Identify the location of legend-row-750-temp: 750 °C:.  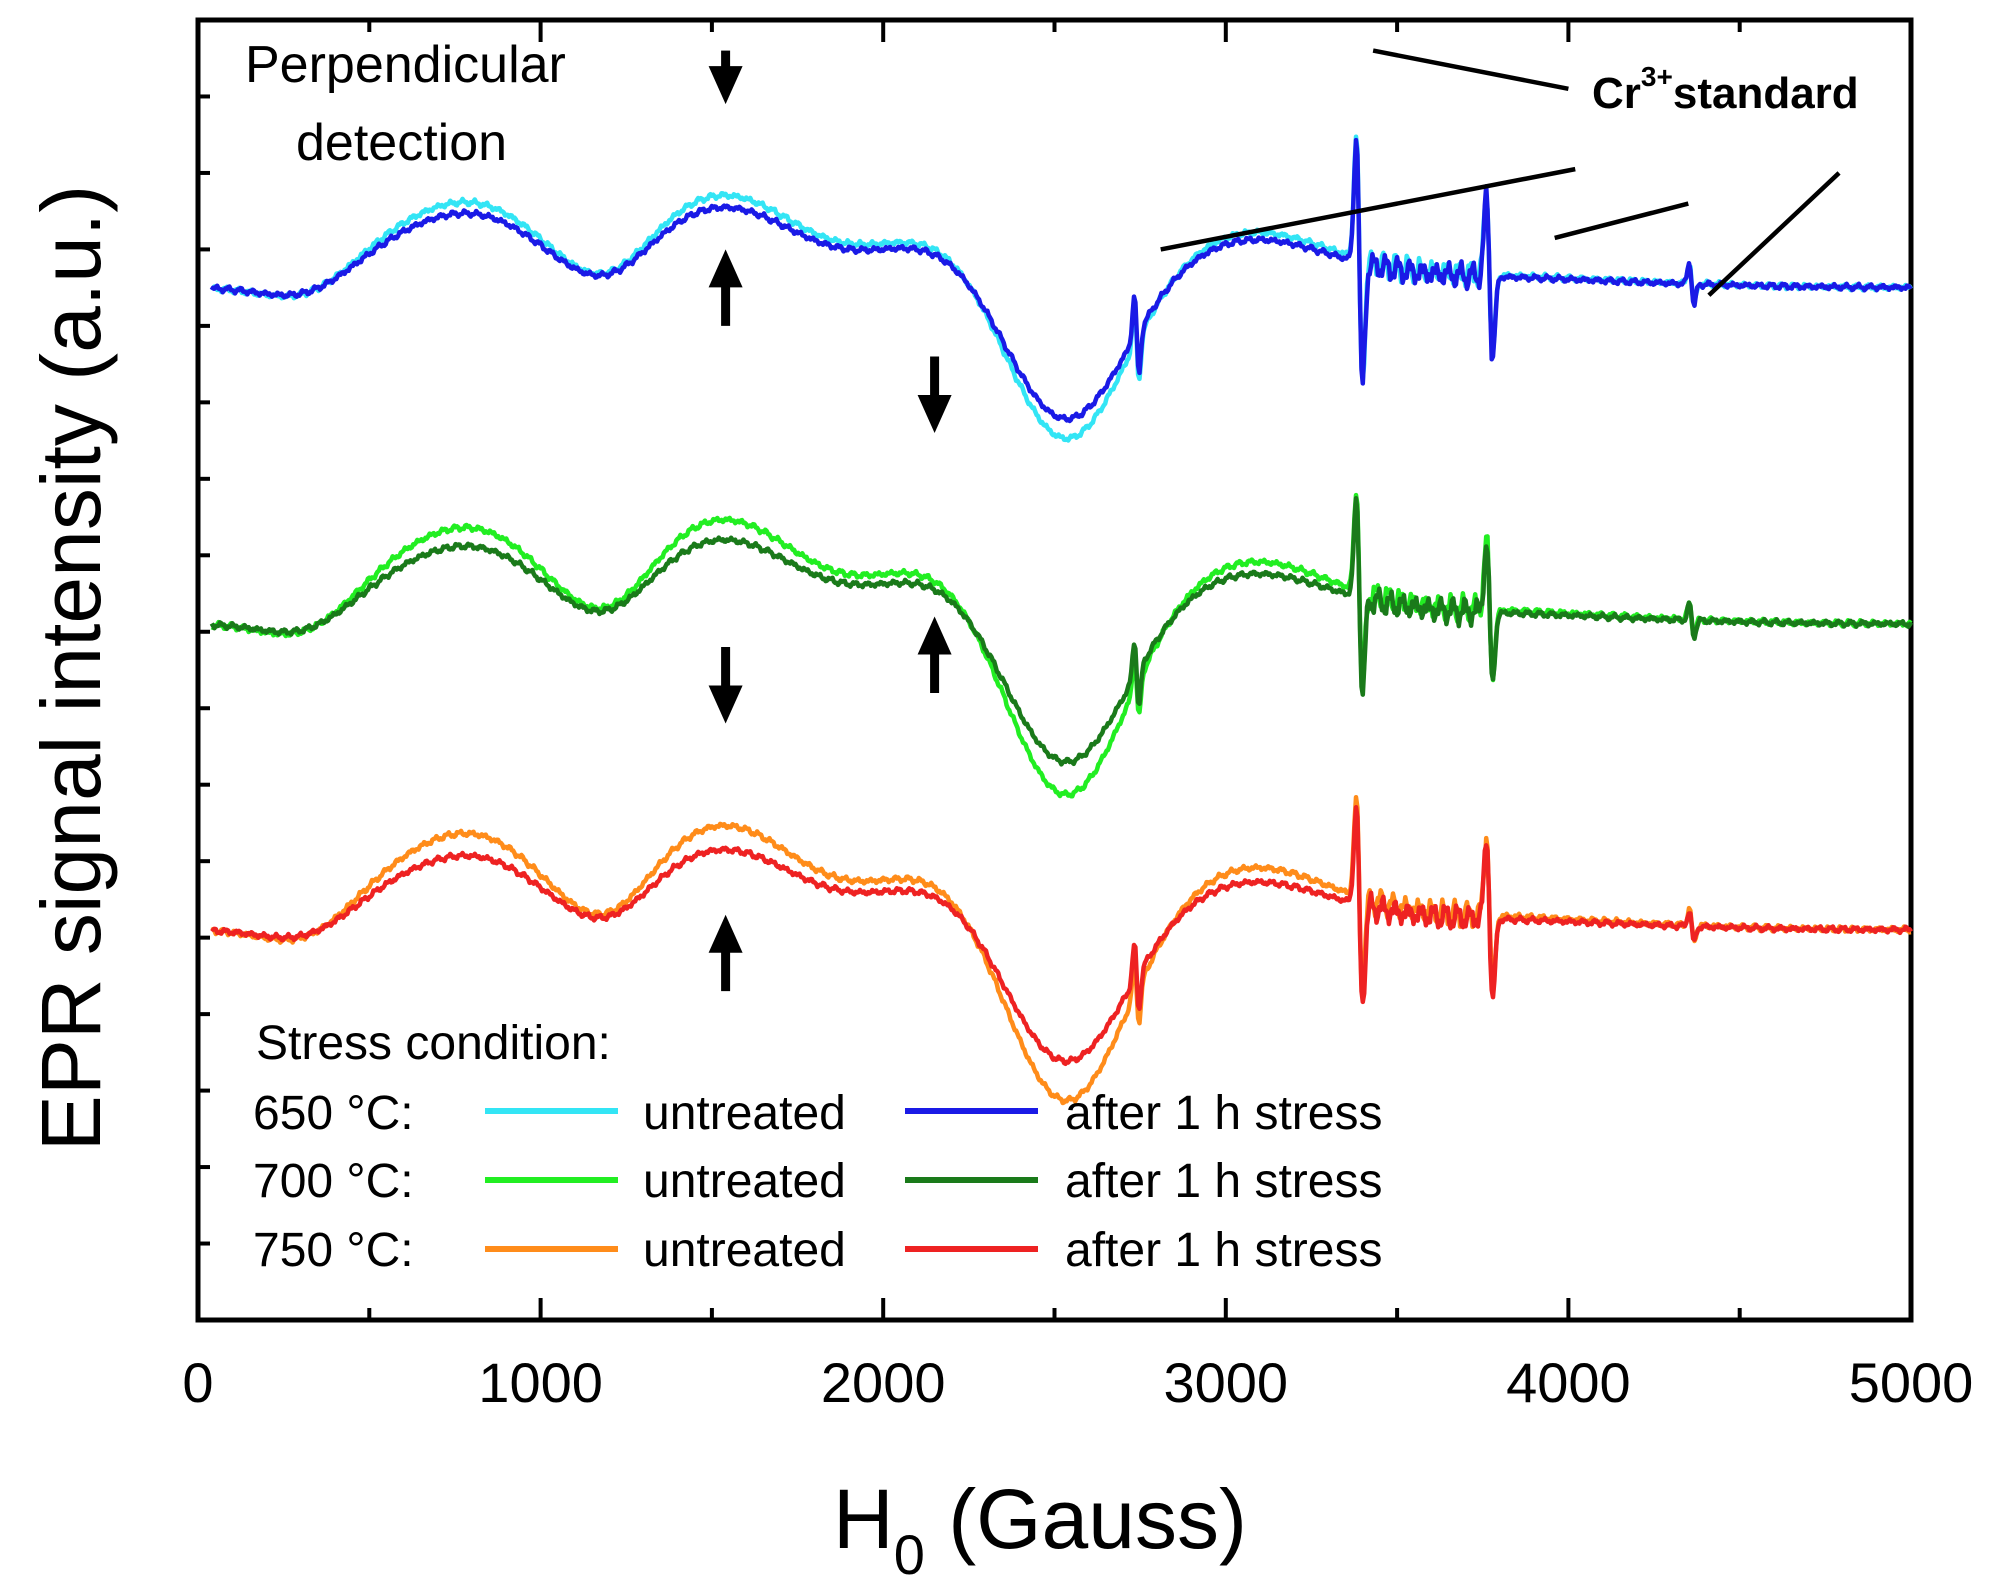
(333, 1250).